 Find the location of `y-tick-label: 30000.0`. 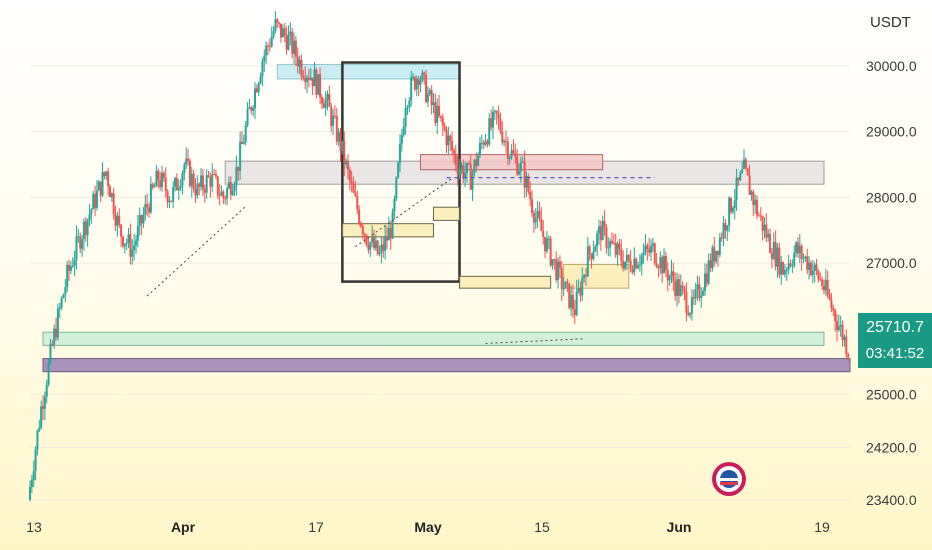

y-tick-label: 30000.0 is located at coordinates (891, 66).